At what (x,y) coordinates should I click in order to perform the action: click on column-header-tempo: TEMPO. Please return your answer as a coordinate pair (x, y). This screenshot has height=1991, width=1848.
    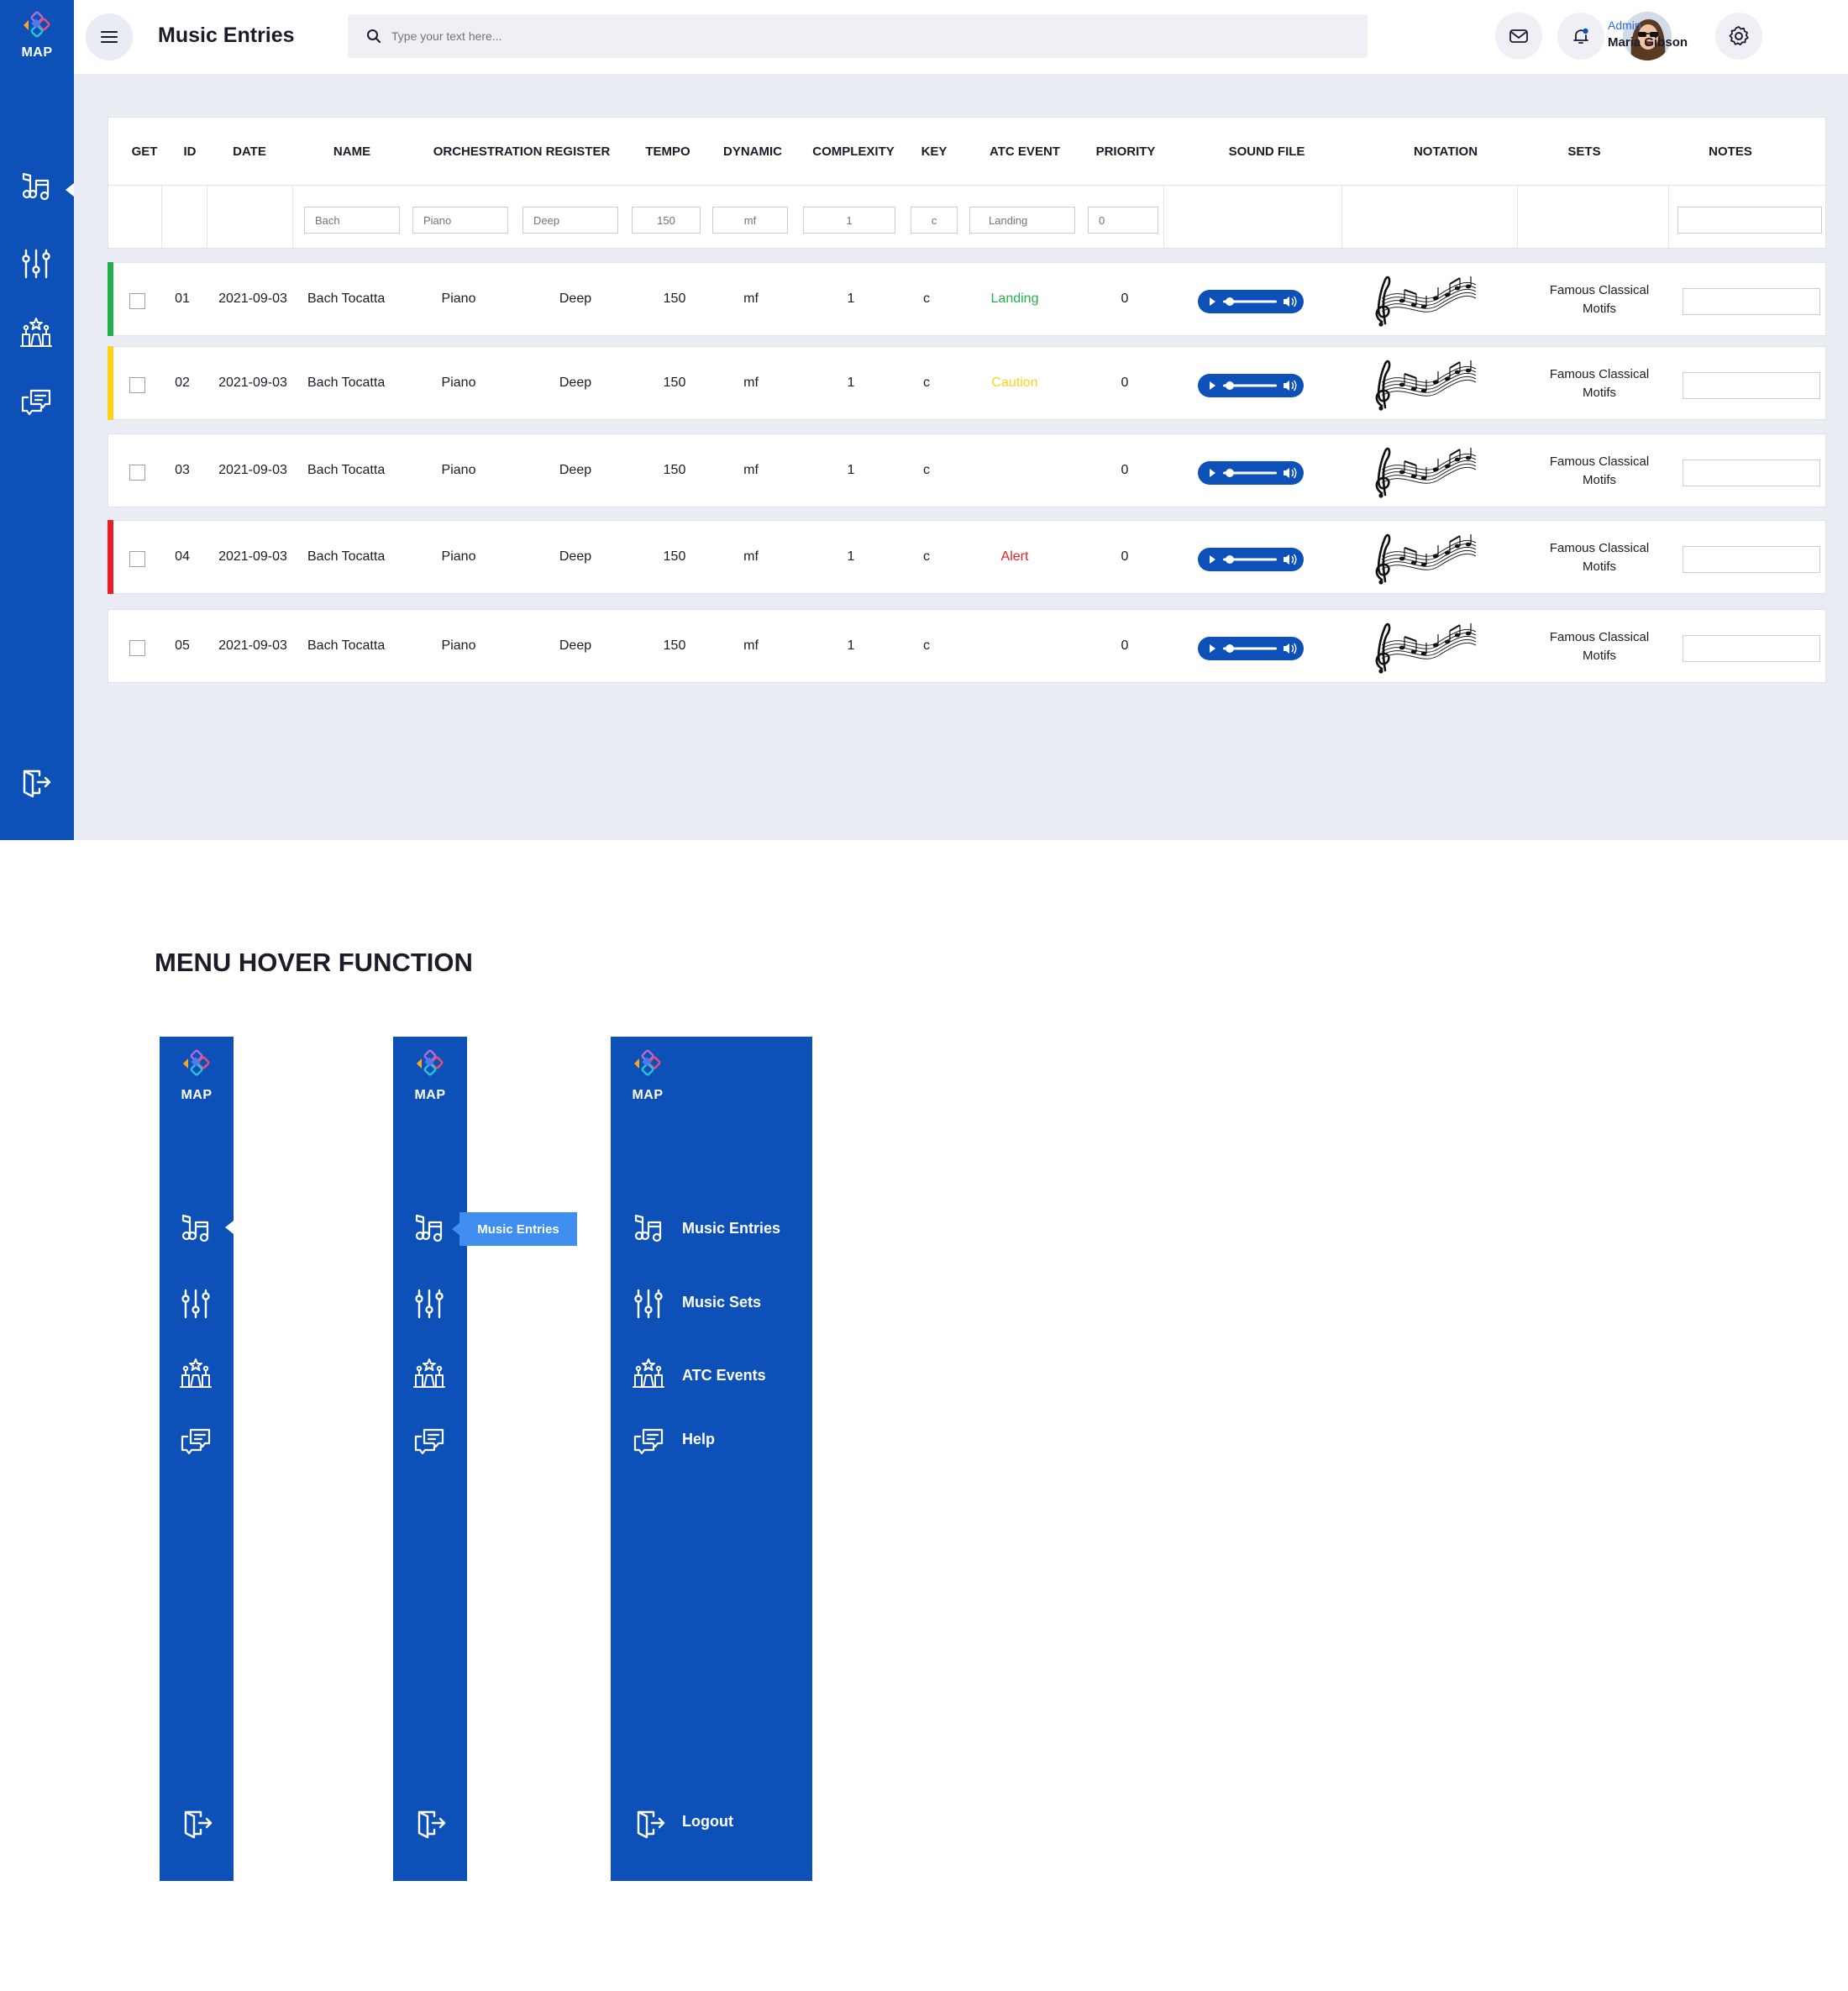
    Looking at the image, I should click on (667, 151).